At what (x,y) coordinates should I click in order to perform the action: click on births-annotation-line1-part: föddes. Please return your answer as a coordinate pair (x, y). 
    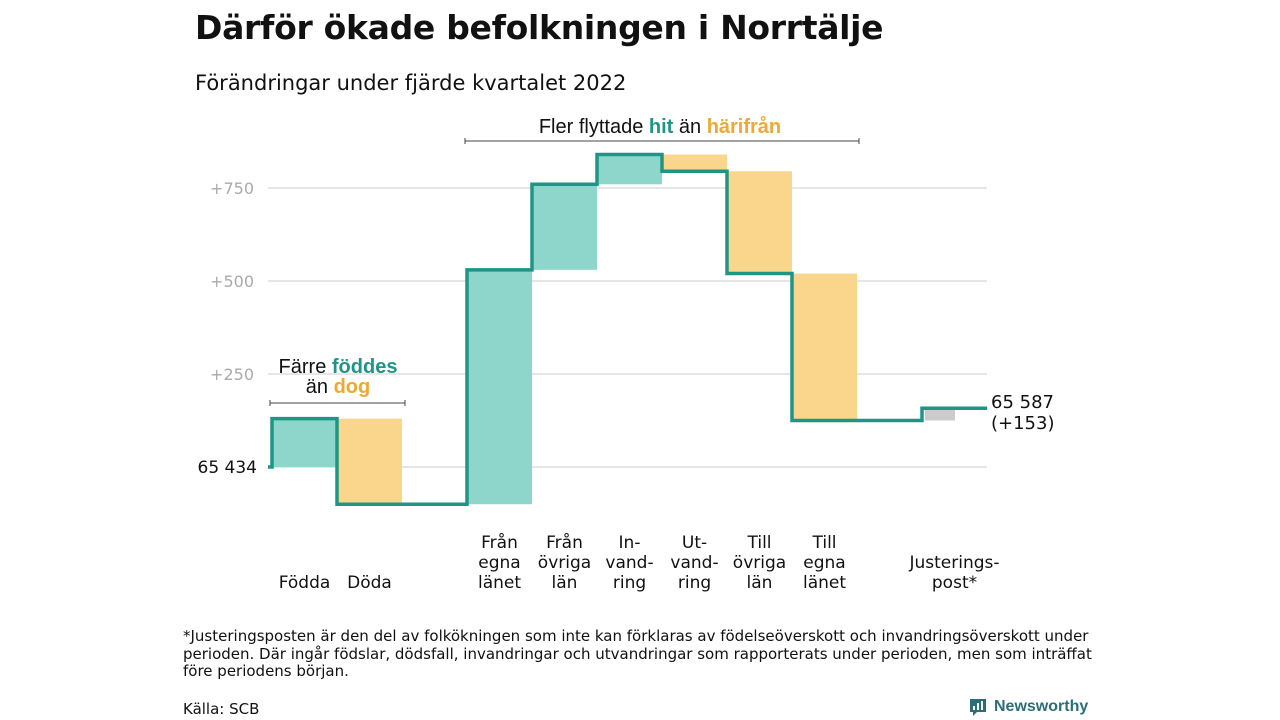
    Looking at the image, I should click on (365, 367).